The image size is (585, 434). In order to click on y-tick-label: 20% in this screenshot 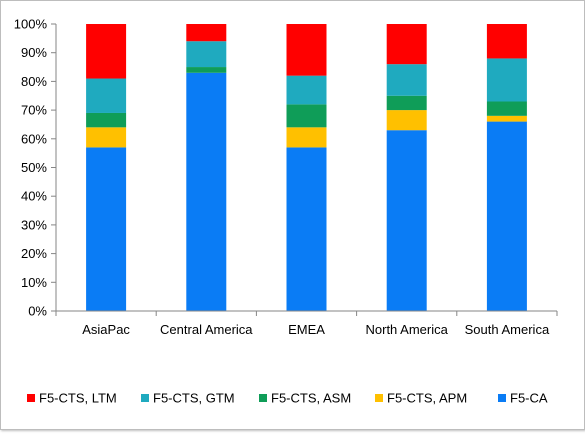, I will do `click(34, 253)`.